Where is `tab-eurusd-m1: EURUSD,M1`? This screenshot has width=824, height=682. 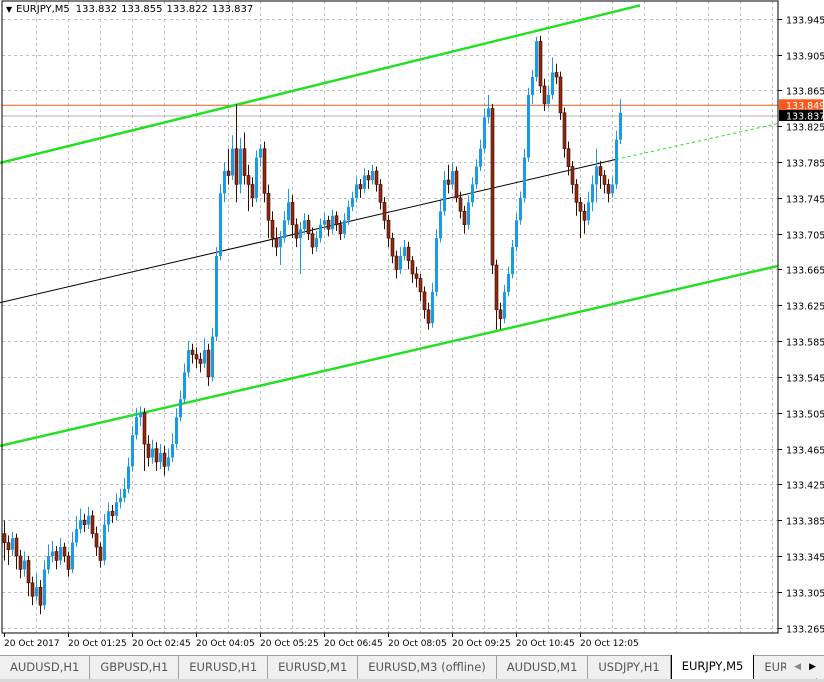
tab-eurusd-m1: EURUSD,M1 is located at coordinates (313, 667).